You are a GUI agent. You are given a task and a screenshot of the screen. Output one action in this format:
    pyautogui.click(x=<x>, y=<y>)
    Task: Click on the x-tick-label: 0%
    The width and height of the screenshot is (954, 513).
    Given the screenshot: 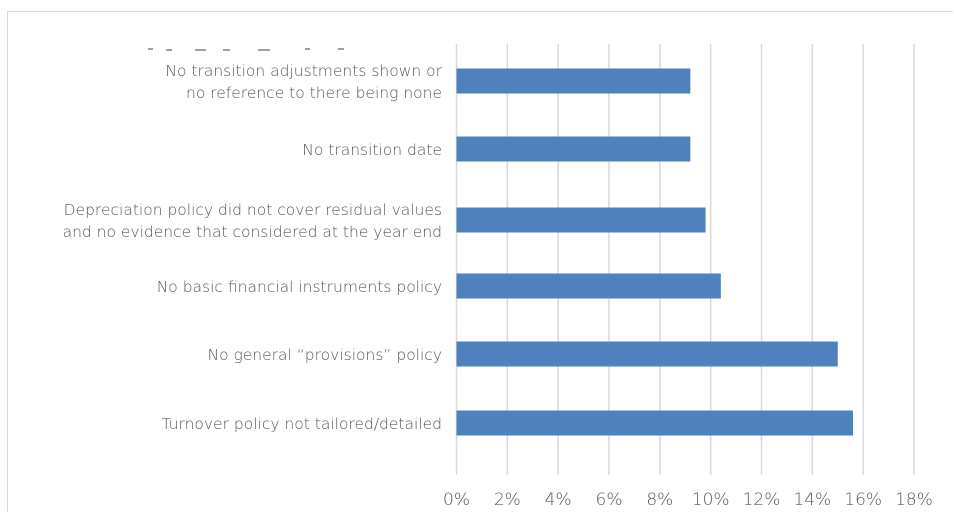 What is the action you would take?
    pyautogui.click(x=456, y=500)
    